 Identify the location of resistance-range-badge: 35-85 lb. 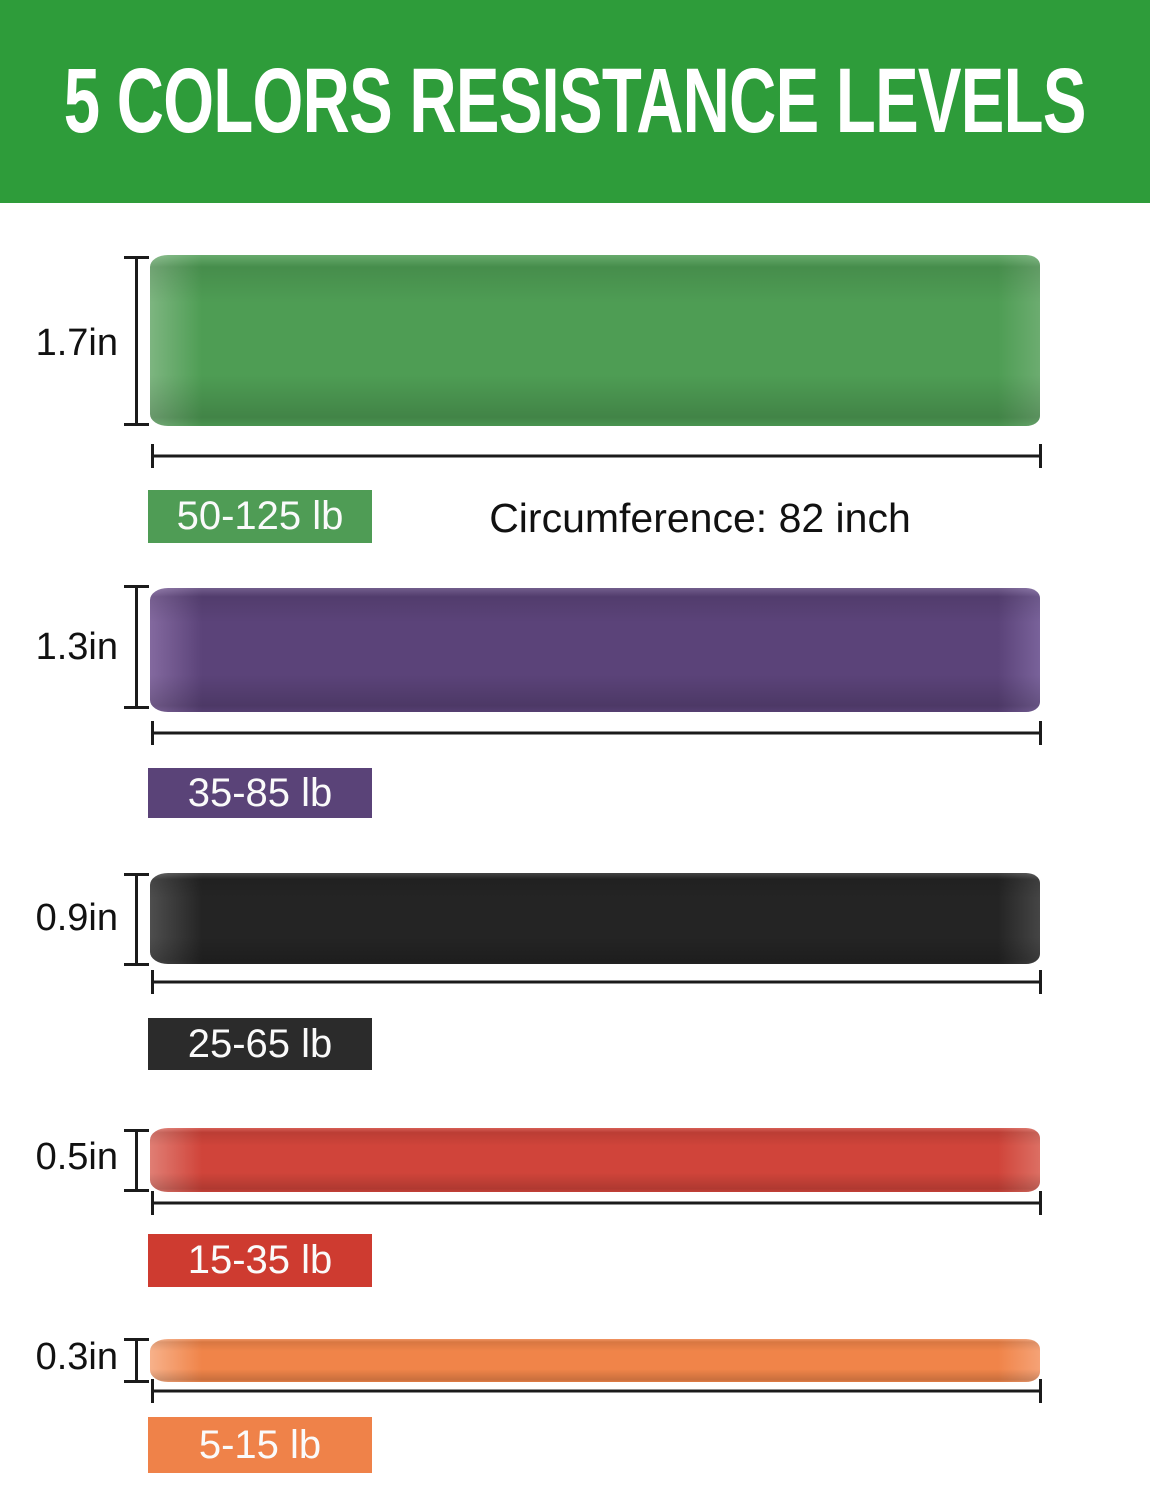
(260, 793).